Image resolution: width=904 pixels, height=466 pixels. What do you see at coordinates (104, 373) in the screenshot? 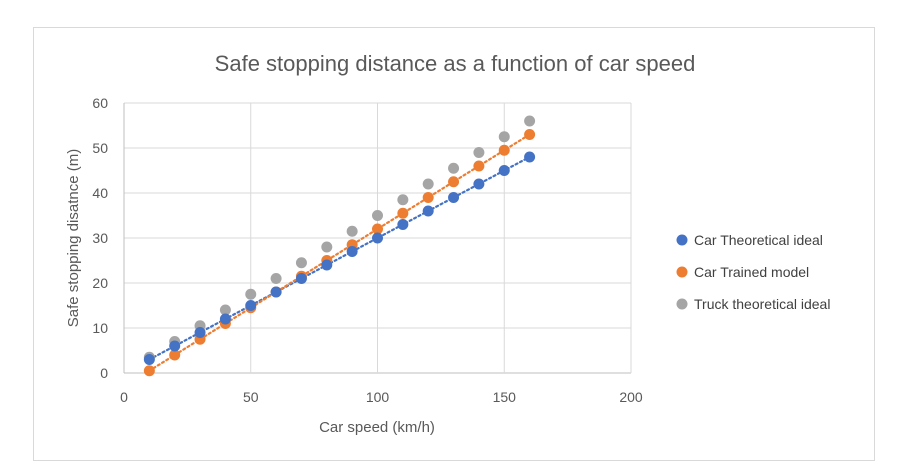
I see `y-tick-label: 0` at bounding box center [104, 373].